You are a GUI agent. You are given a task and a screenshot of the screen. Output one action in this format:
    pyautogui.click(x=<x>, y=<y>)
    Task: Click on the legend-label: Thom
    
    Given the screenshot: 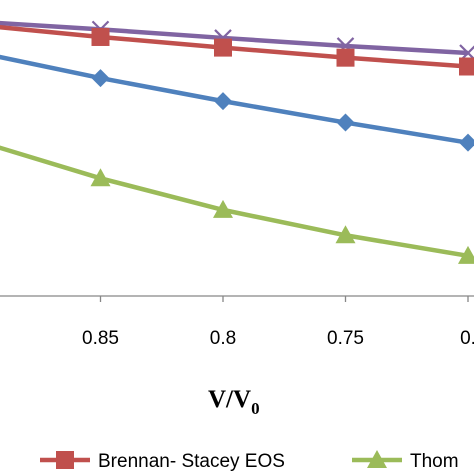 What is the action you would take?
    pyautogui.click(x=434, y=461)
    